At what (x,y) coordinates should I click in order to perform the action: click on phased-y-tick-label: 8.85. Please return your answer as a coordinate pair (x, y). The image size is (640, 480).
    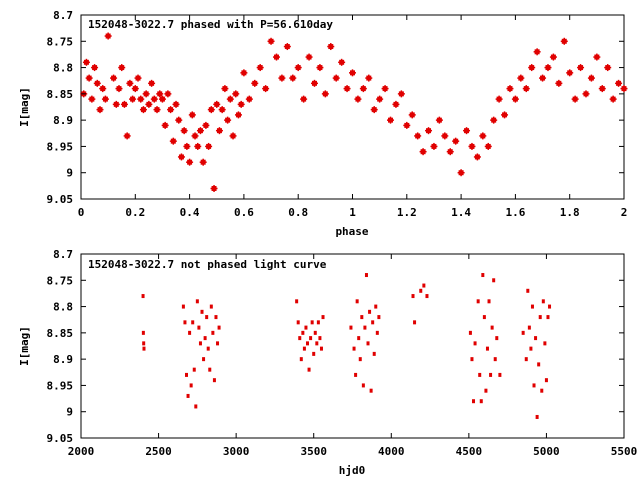
    Looking at the image, I should click on (60, 94).